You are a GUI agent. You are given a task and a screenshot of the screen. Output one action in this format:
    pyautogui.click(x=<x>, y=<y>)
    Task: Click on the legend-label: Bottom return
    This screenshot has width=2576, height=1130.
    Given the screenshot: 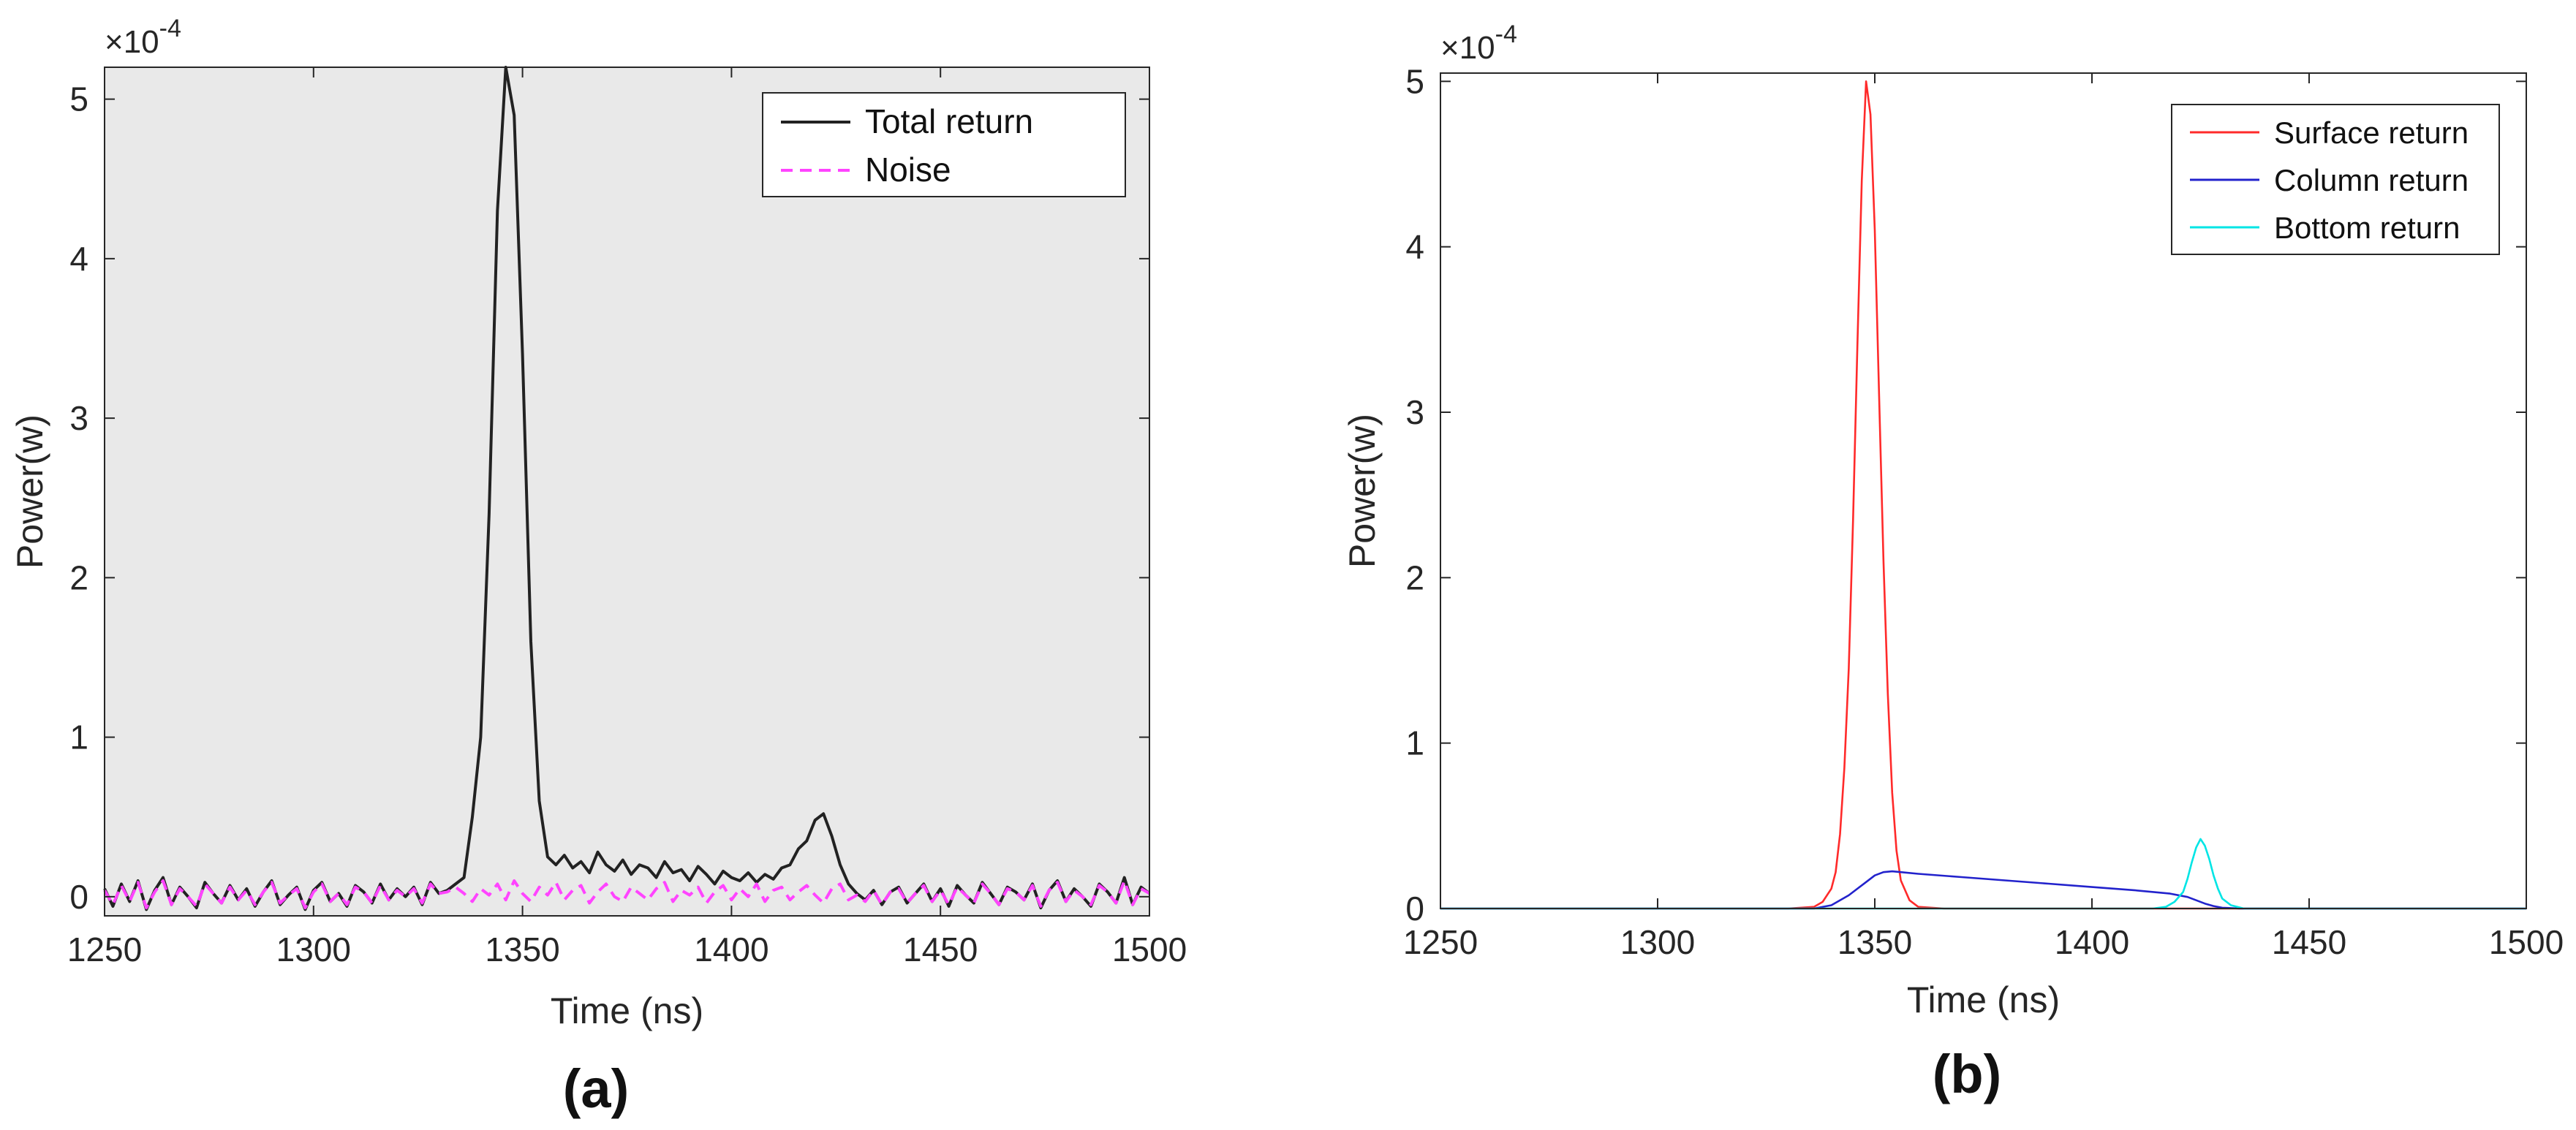 What is the action you would take?
    pyautogui.click(x=2367, y=228)
    